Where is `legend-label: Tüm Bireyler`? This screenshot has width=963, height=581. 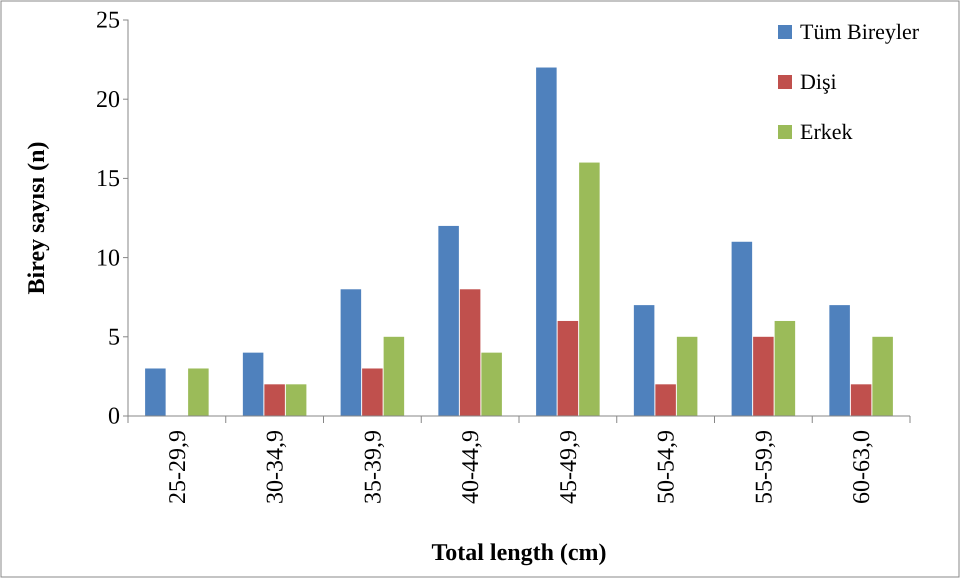 legend-label: Tüm Bireyler is located at coordinates (860, 31).